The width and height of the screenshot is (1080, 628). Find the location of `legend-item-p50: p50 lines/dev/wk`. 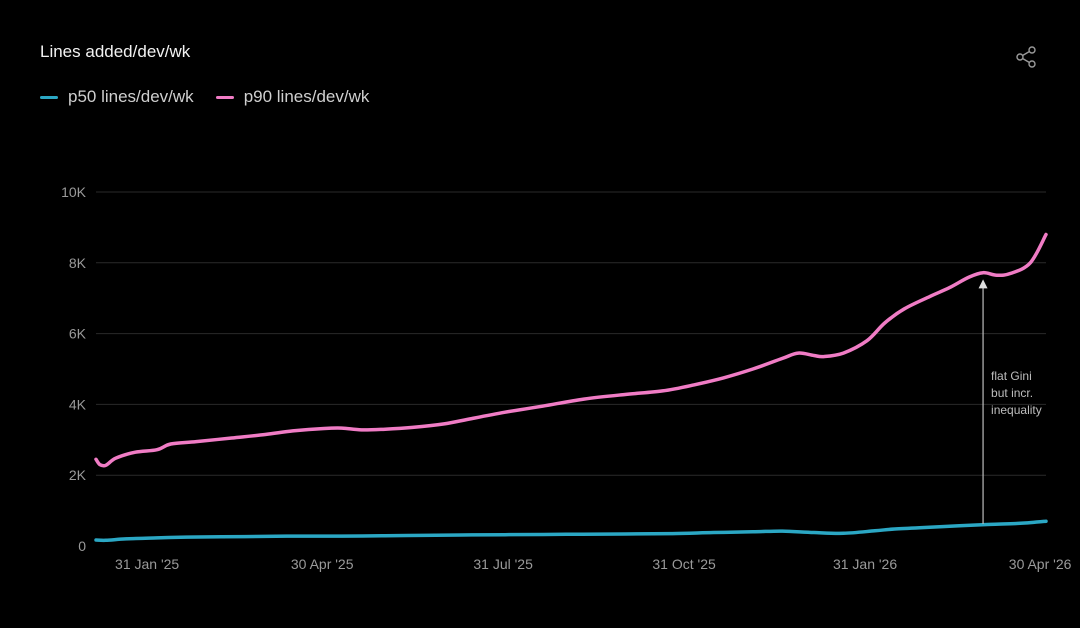

legend-item-p50: p50 lines/dev/wk is located at coordinates (117, 97).